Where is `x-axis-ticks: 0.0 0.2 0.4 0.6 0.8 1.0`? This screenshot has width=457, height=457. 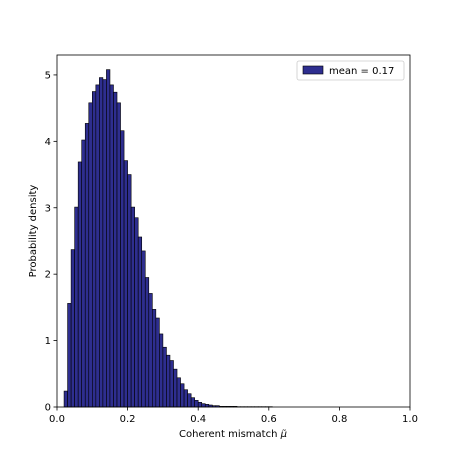
x-axis-ticks: 0.0 0.2 0.4 0.6 0.8 1.0 is located at coordinates (233, 416).